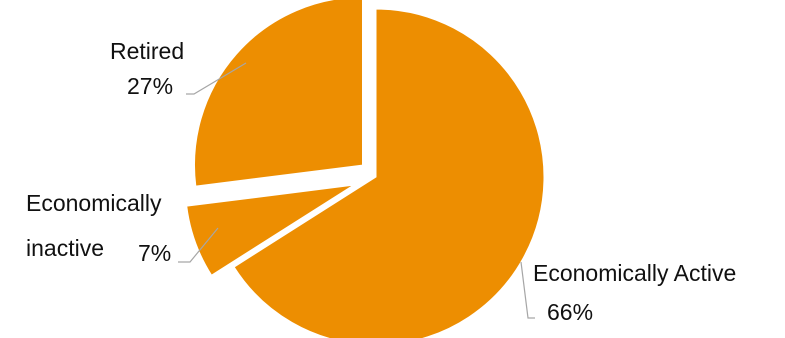 The height and width of the screenshot is (338, 785). I want to click on slice-category-economically-inactive-line2: inactive, so click(65, 248).